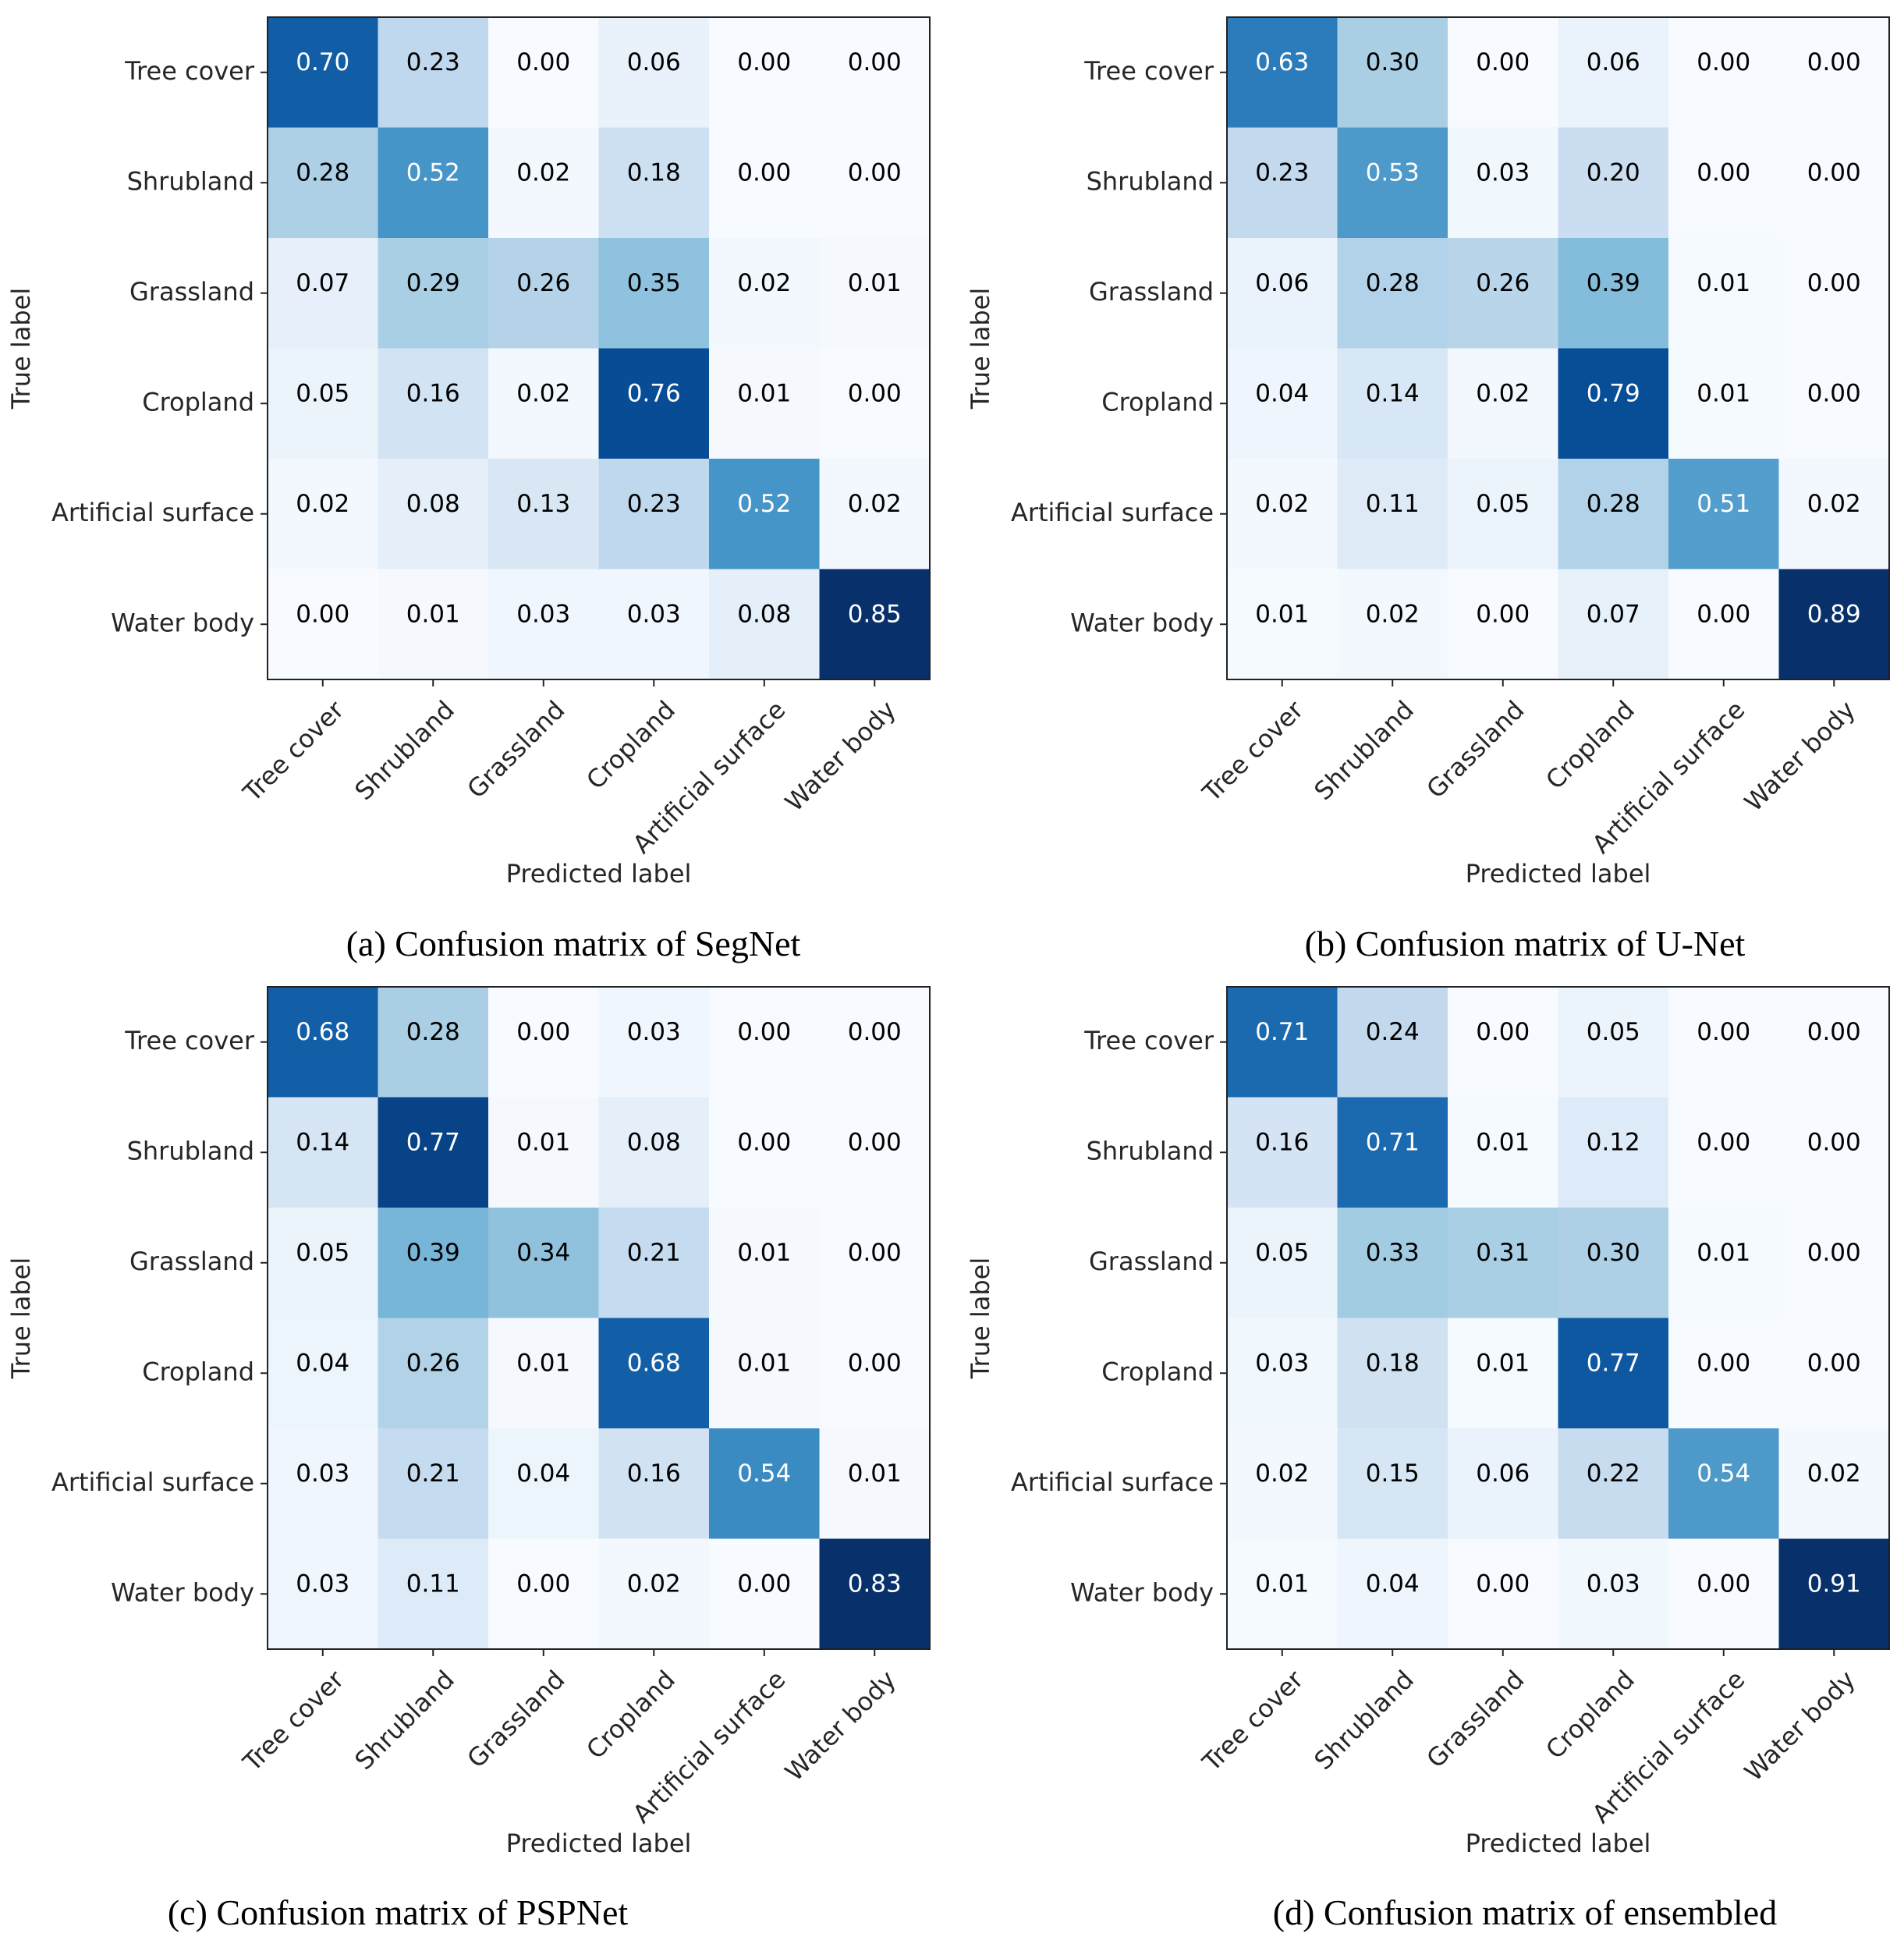 Image resolution: width=1904 pixels, height=1944 pixels. I want to click on cell-value-label: 0.03, so click(654, 614).